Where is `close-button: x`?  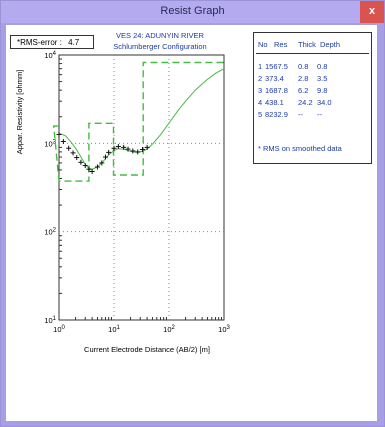
close-button: x is located at coordinates (372, 12).